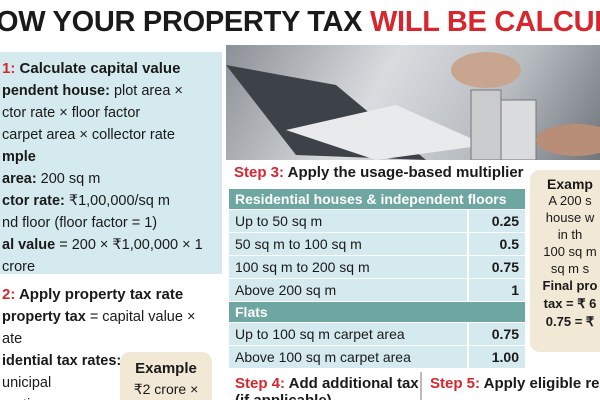  Describe the element at coordinates (101, 294) in the screenshot. I see `step-title: Apply property tax rate` at that location.